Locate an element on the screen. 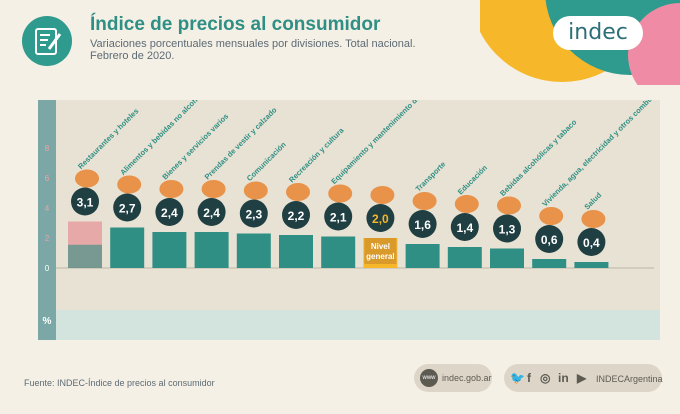 The width and height of the screenshot is (680, 414). indec-logo is located at coordinates (598, 33).